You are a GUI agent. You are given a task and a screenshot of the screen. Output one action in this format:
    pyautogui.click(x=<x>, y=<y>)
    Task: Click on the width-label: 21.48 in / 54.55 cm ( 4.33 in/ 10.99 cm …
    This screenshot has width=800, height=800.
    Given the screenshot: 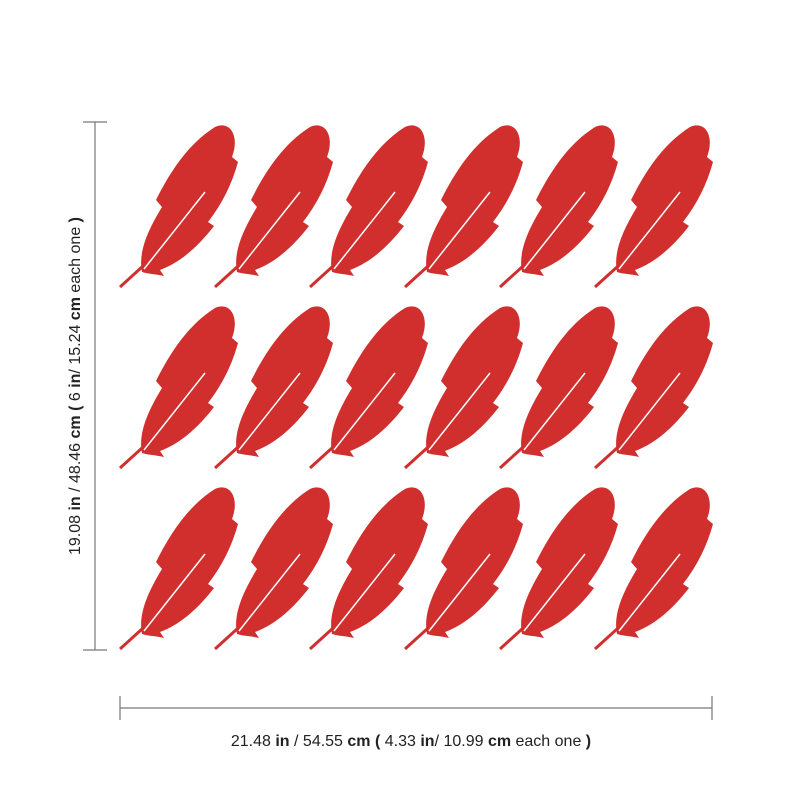 What is the action you would take?
    pyautogui.click(x=411, y=741)
    